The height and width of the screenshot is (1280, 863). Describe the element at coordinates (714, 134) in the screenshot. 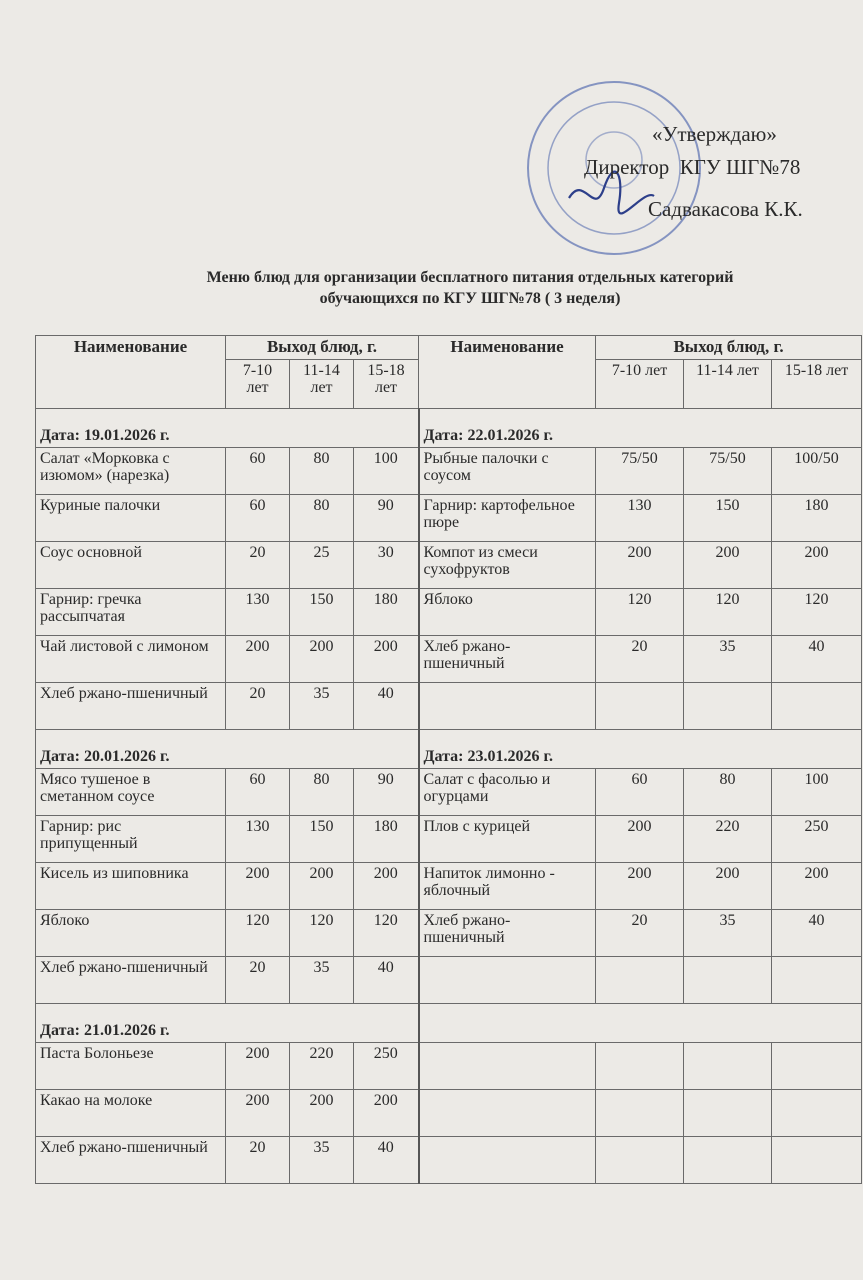

I see `approval-line: «Утверждаю»` at that location.